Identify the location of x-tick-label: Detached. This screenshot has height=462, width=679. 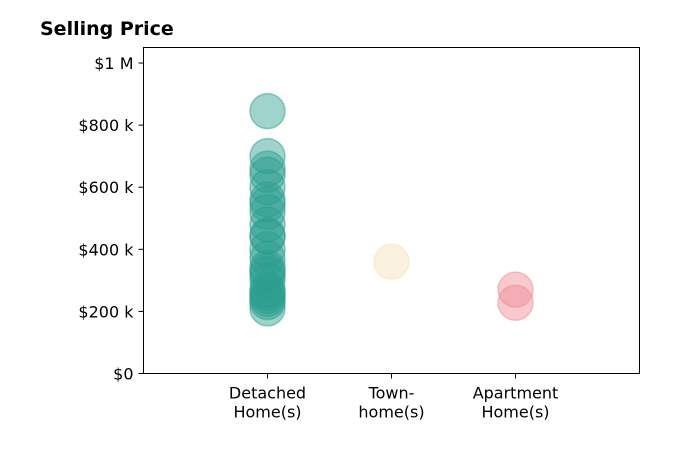
(267, 393).